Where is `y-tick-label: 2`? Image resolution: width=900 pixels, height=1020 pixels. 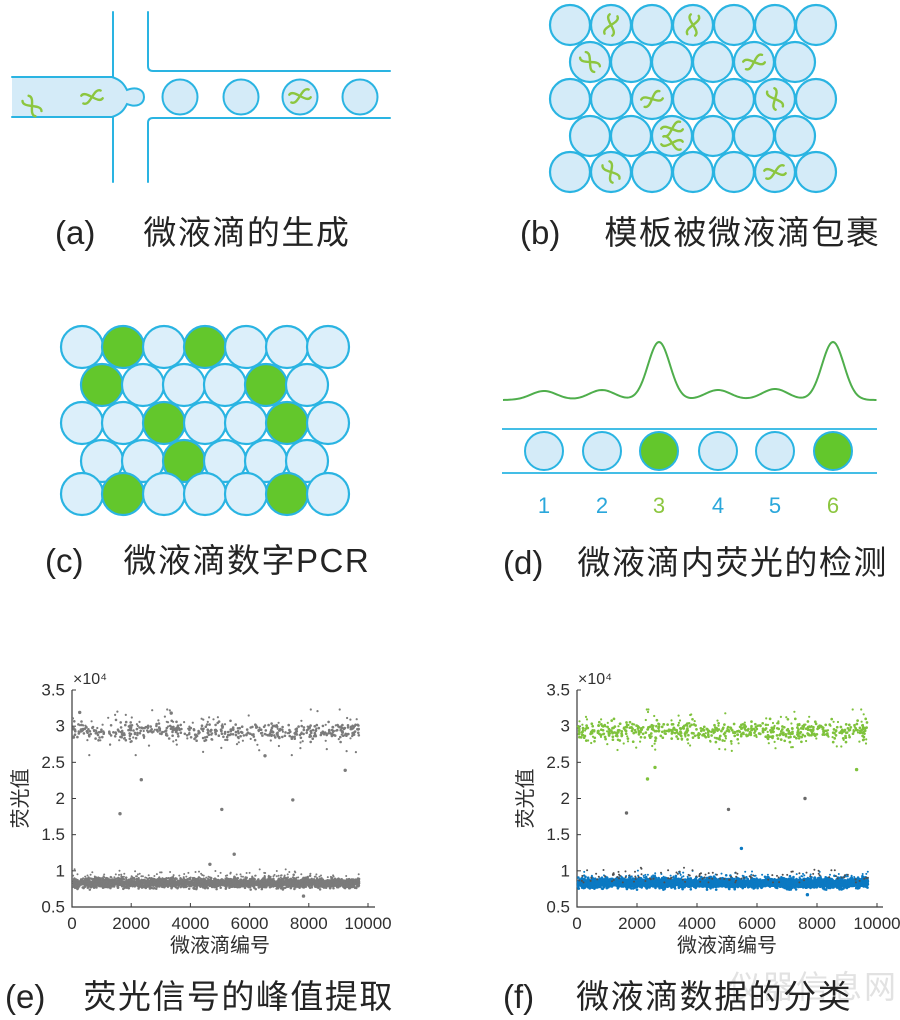 y-tick-label: 2 is located at coordinates (60, 798).